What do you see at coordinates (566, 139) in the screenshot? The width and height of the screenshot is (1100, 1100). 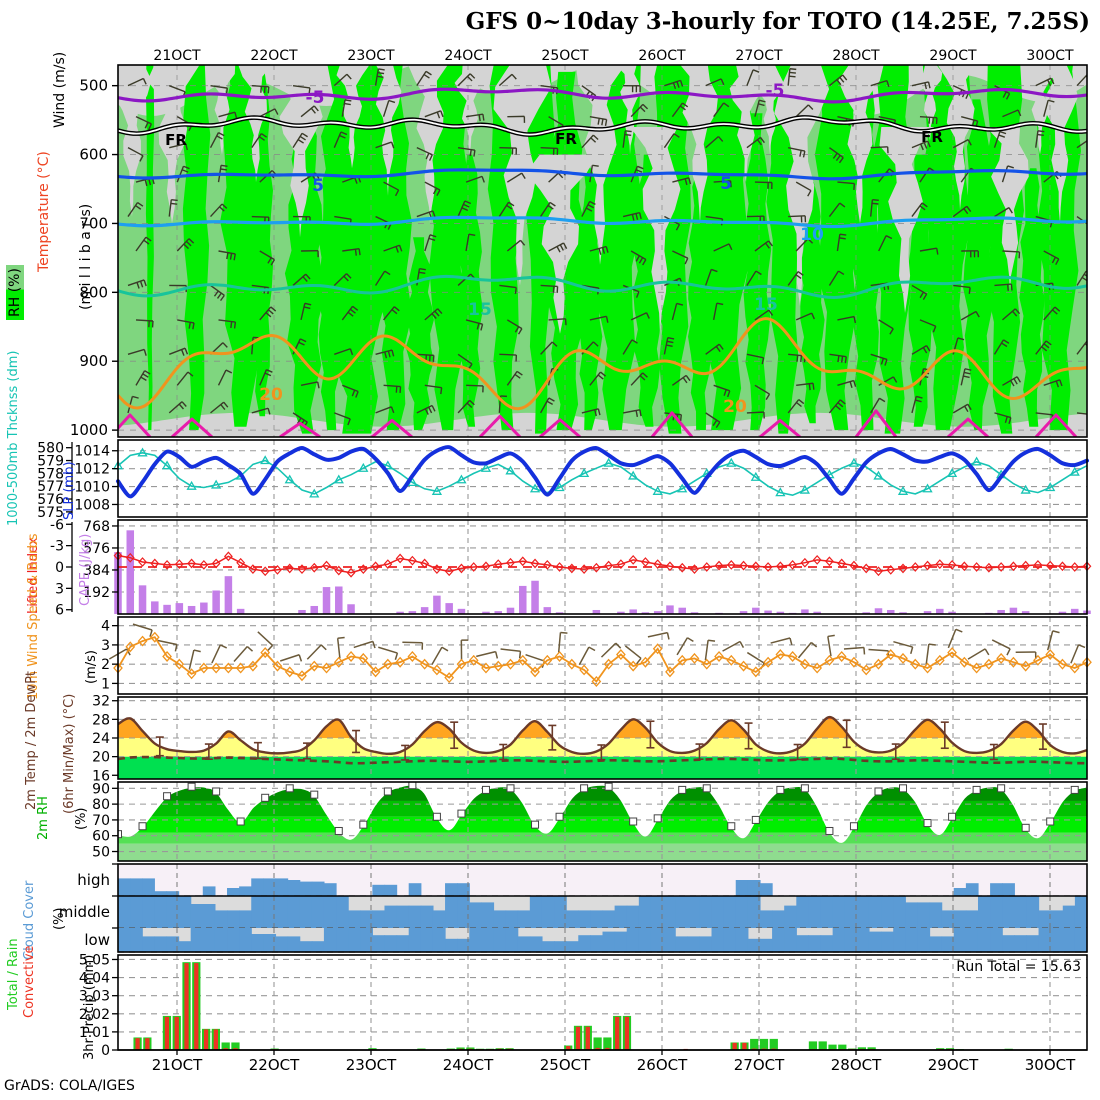 I see `contour-label: FR` at bounding box center [566, 139].